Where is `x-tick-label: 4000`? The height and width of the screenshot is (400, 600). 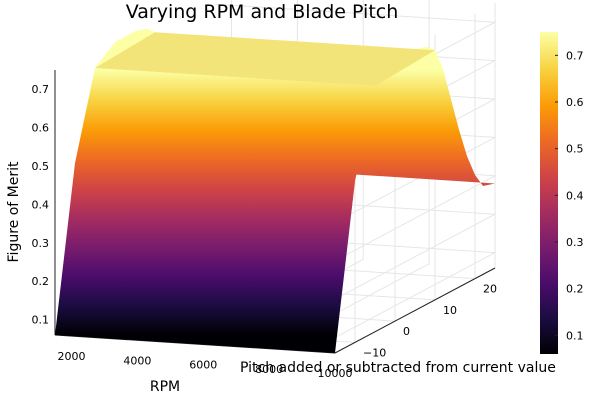 x-tick-label: 4000 is located at coordinates (137, 360).